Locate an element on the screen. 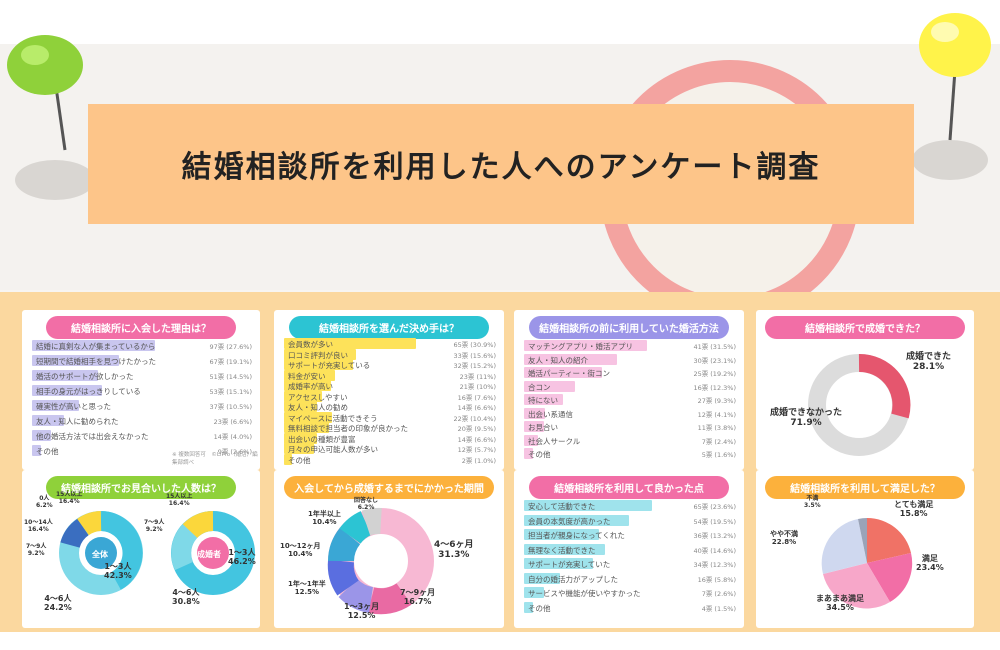 This screenshot has width=1000, height=650. bar-label: マッチングアプリ・婚活アプリ is located at coordinates (580, 346).